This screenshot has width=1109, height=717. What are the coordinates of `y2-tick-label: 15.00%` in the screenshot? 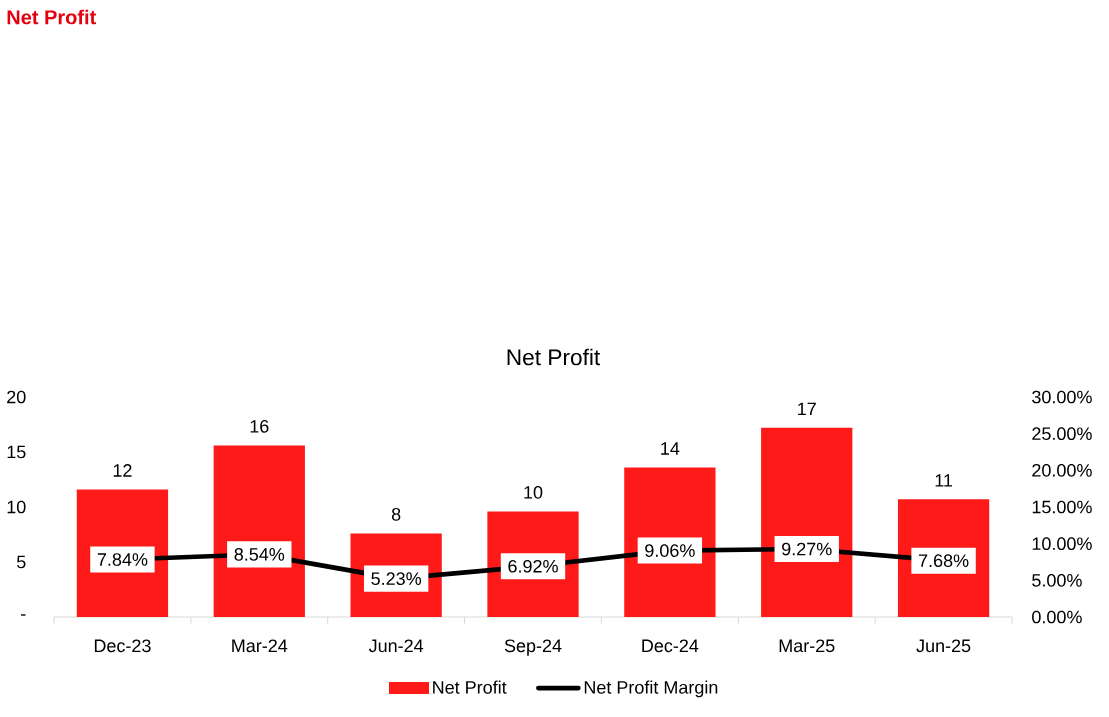 It's located at (1062, 507).